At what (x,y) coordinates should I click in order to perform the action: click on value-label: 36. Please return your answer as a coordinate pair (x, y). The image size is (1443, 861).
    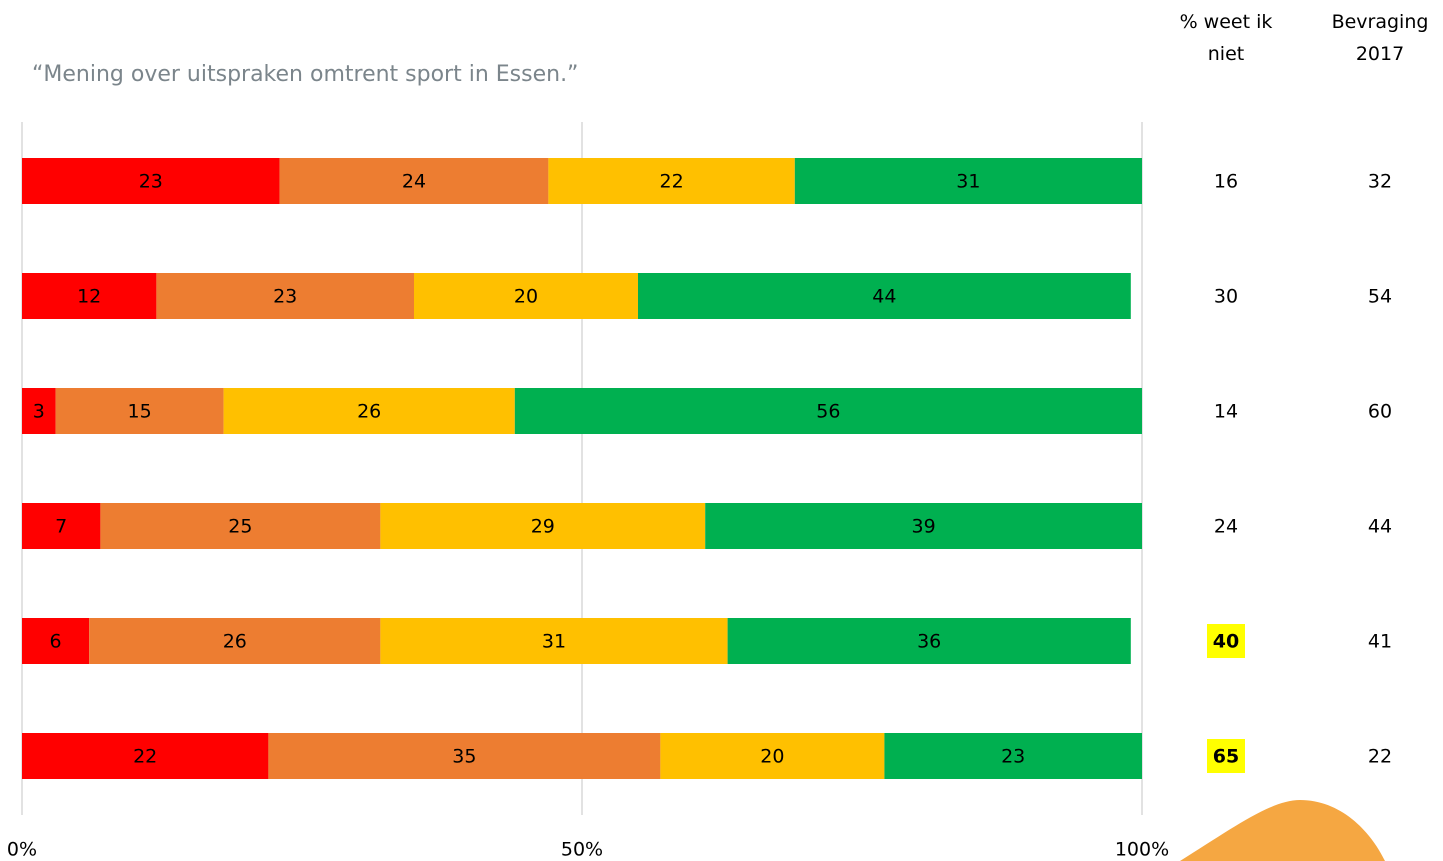
    Looking at the image, I should click on (929, 642).